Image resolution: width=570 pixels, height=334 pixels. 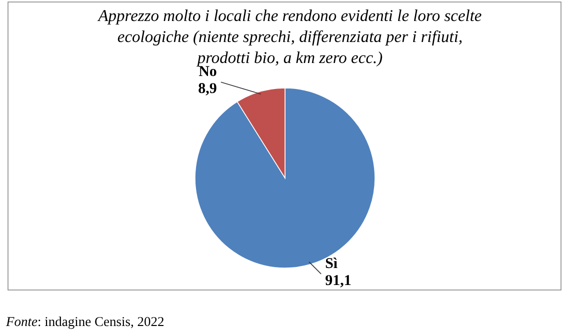 What do you see at coordinates (338, 280) in the screenshot?
I see `data-label: 91,1` at bounding box center [338, 280].